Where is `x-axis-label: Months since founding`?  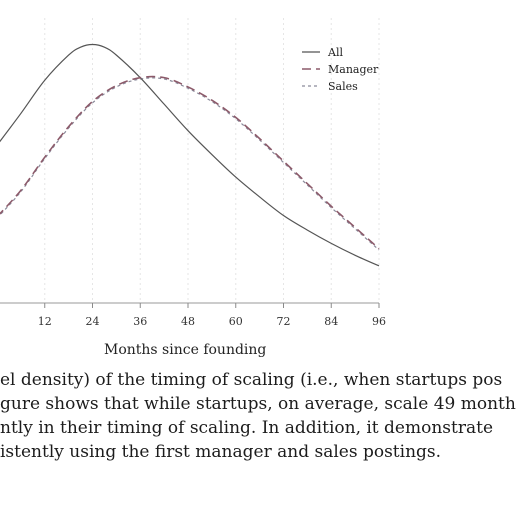
x-axis-label: Months since founding is located at coordinates (185, 350).